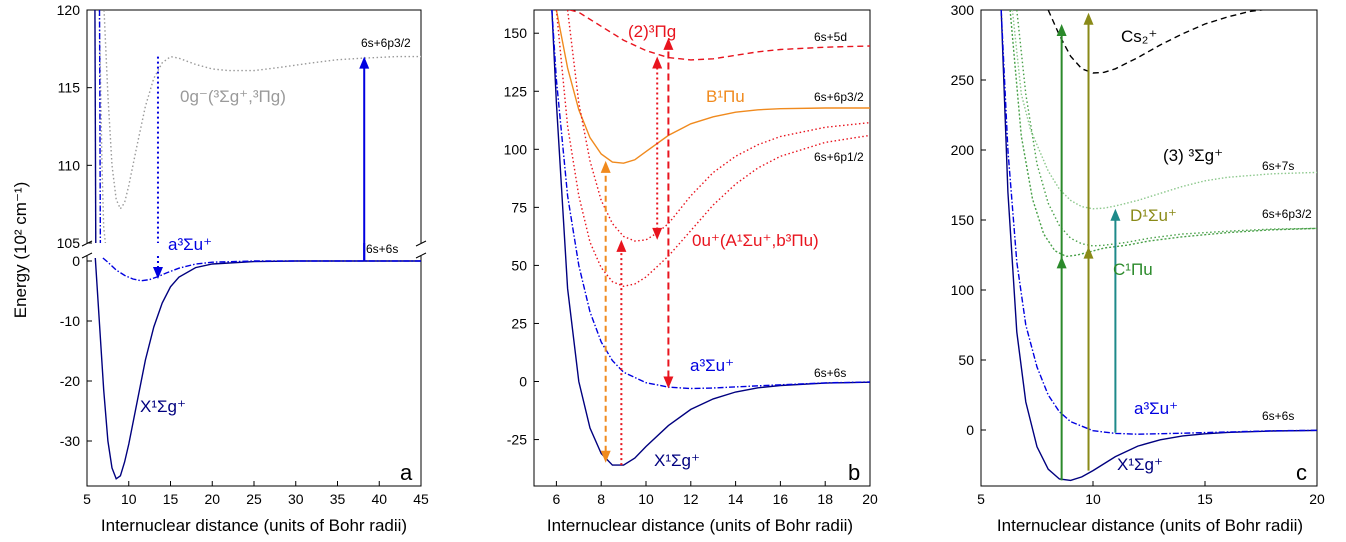 The image size is (1346, 542). What do you see at coordinates (621, 245) in the screenshot?
I see `arrow-b-red-dotted-head` at bounding box center [621, 245].